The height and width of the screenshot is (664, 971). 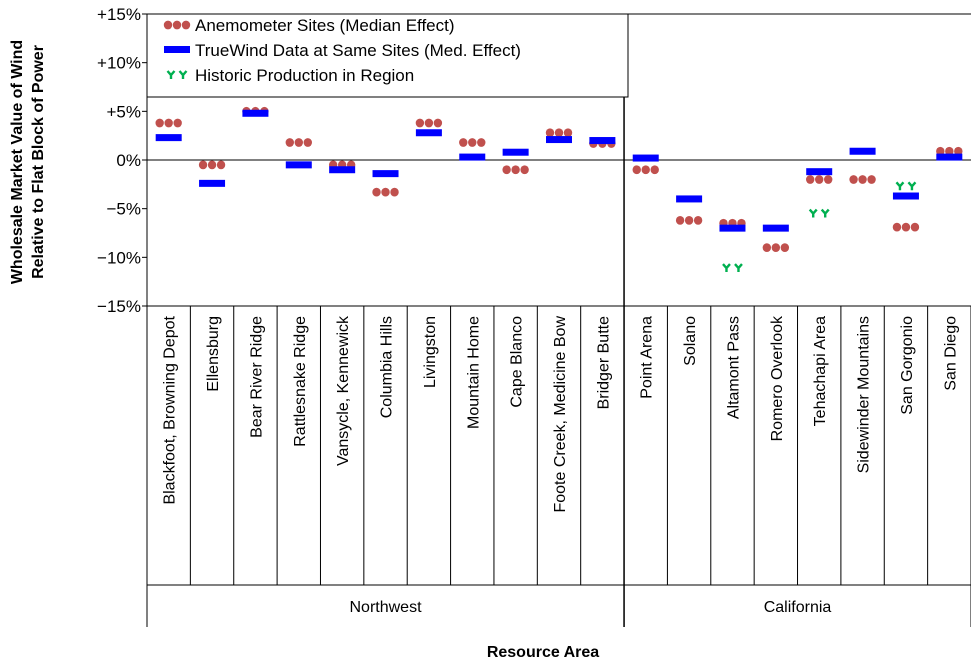 I want to click on y-tick-label: +10%, so click(x=119, y=63).